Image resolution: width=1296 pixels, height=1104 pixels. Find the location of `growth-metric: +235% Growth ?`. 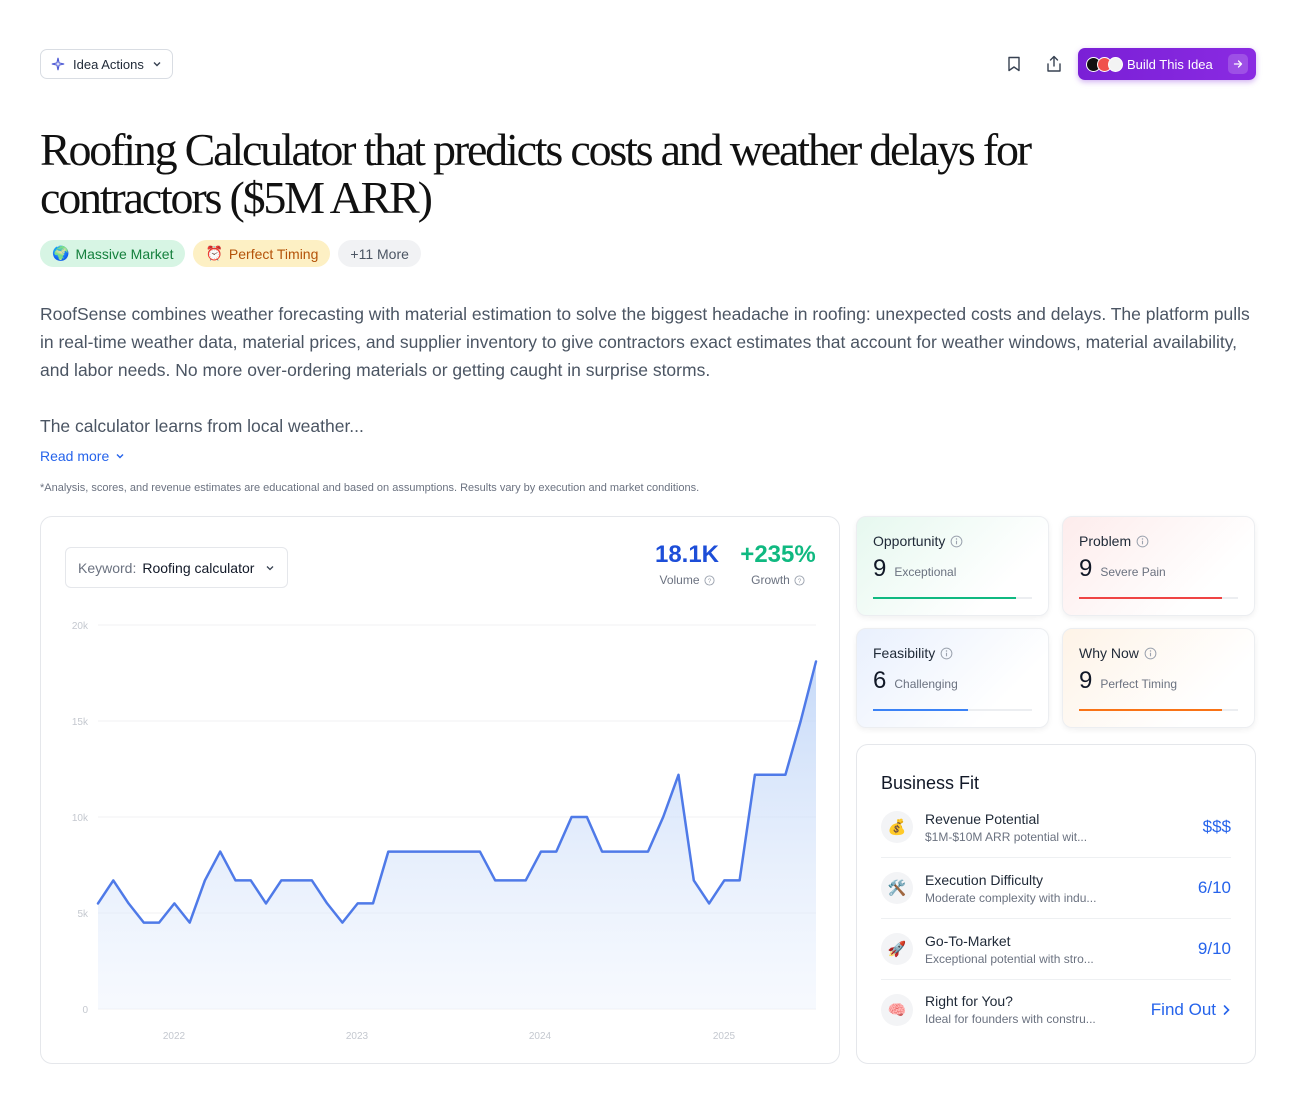

growth-metric: +235% Growth ? is located at coordinates (778, 564).